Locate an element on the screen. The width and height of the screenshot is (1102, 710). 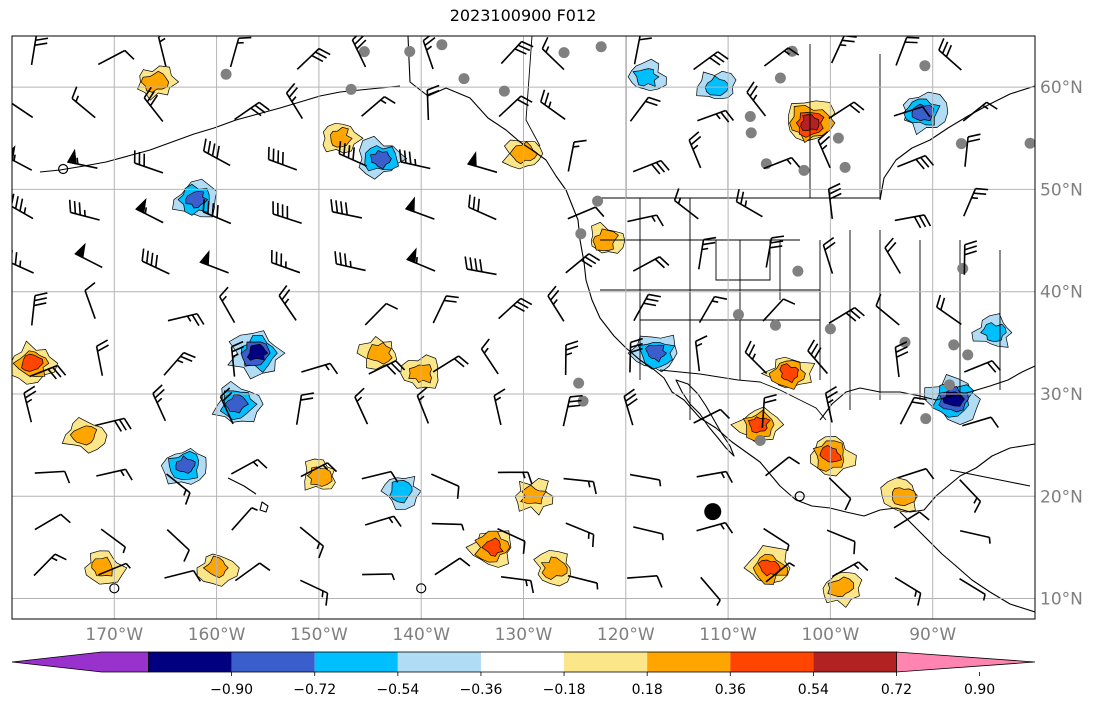
lon-tick-label: 120°W is located at coordinates (626, 635).